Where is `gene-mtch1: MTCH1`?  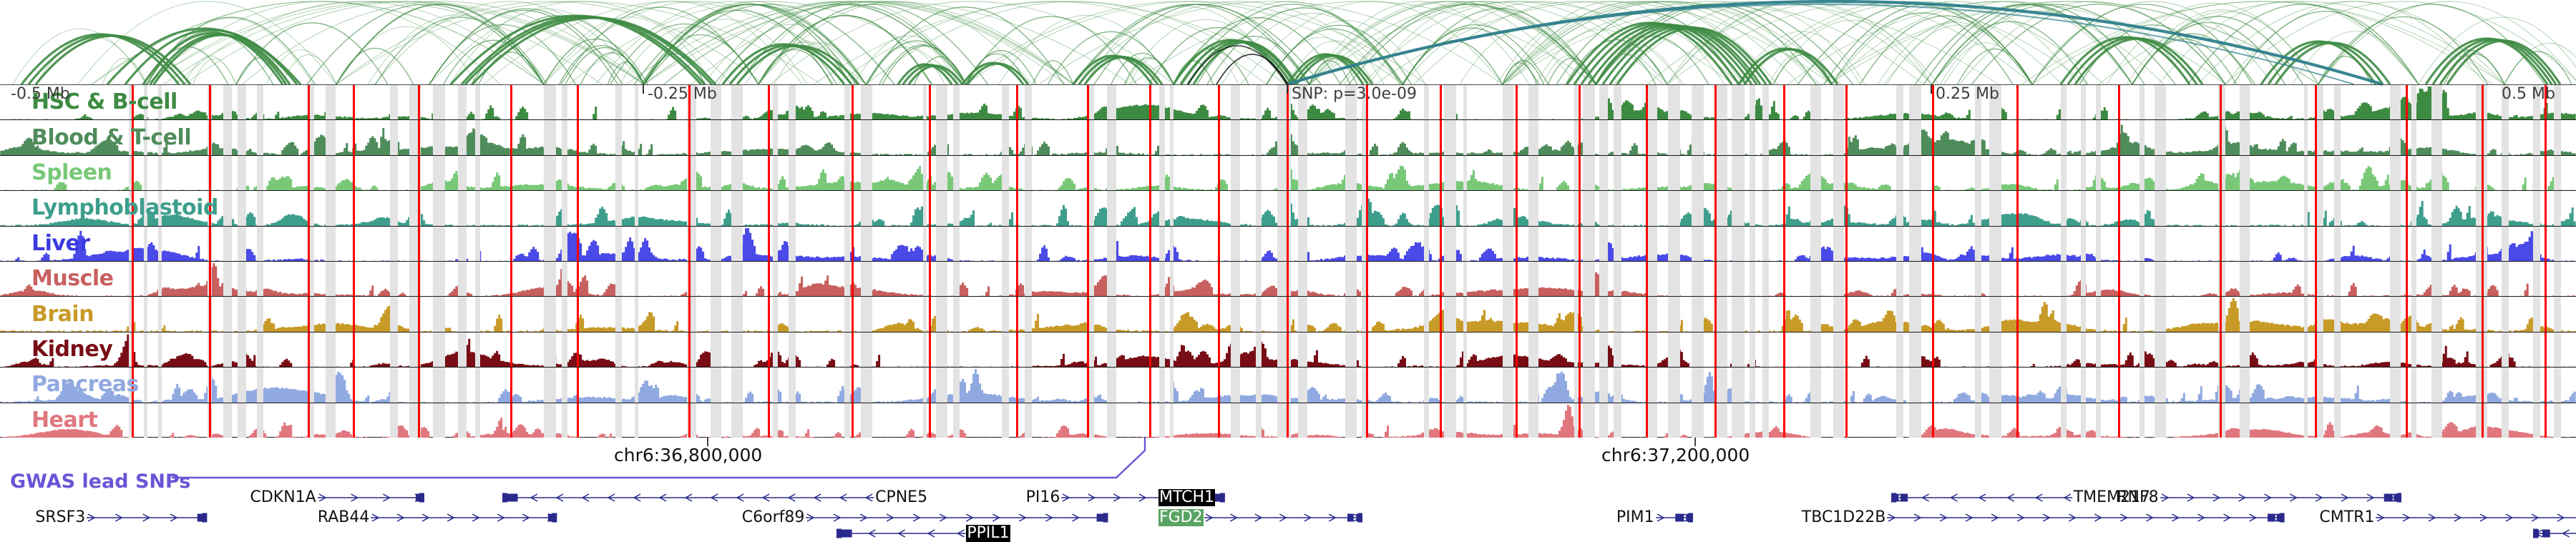 gene-mtch1: MTCH1 is located at coordinates (1187, 497).